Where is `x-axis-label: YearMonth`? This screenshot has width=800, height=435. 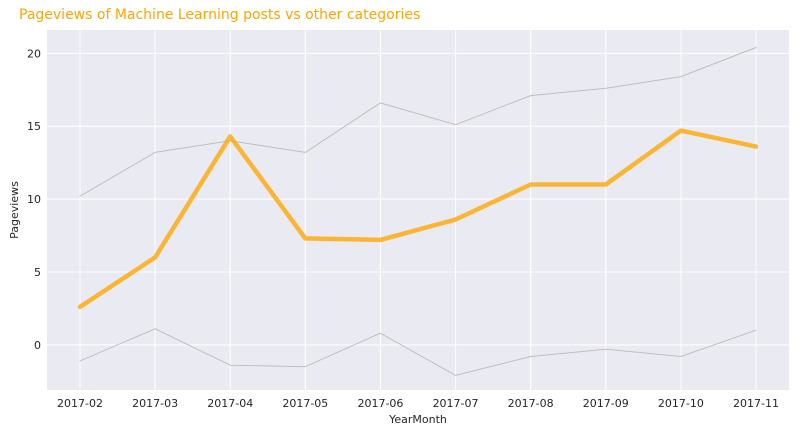 x-axis-label: YearMonth is located at coordinates (417, 419).